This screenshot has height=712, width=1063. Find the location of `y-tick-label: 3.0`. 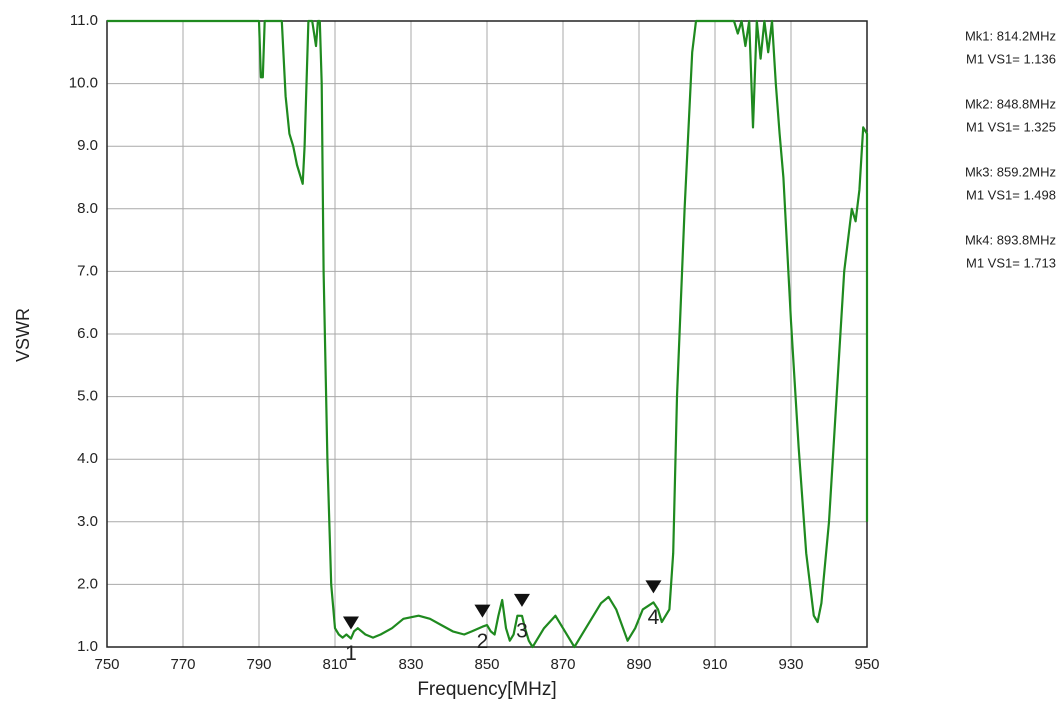

y-tick-label: 3.0 is located at coordinates (87, 521).